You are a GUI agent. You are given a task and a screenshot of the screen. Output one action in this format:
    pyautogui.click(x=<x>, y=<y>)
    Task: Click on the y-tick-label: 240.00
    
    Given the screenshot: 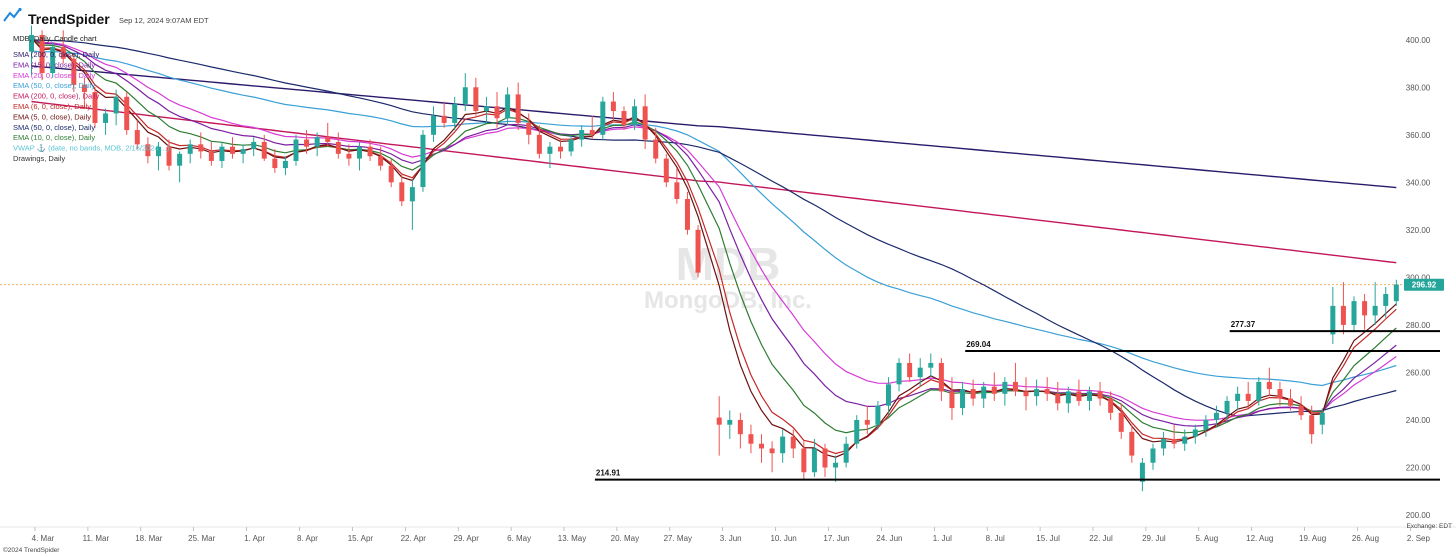 What is the action you would take?
    pyautogui.click(x=1418, y=420)
    